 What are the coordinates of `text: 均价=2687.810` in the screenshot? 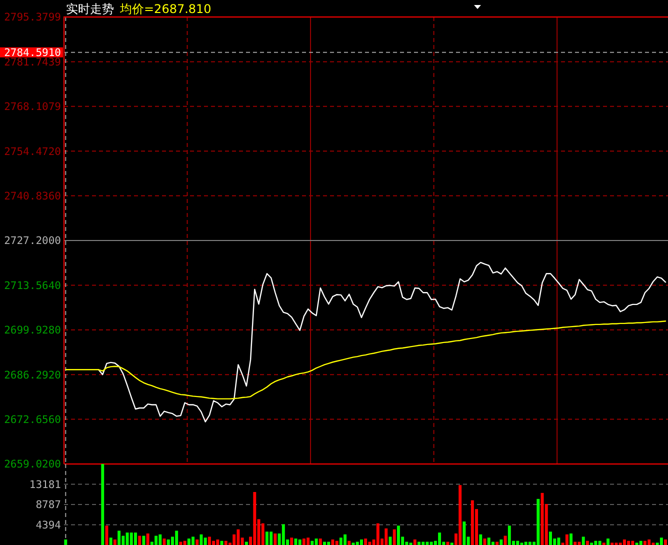 It's located at (165, 9).